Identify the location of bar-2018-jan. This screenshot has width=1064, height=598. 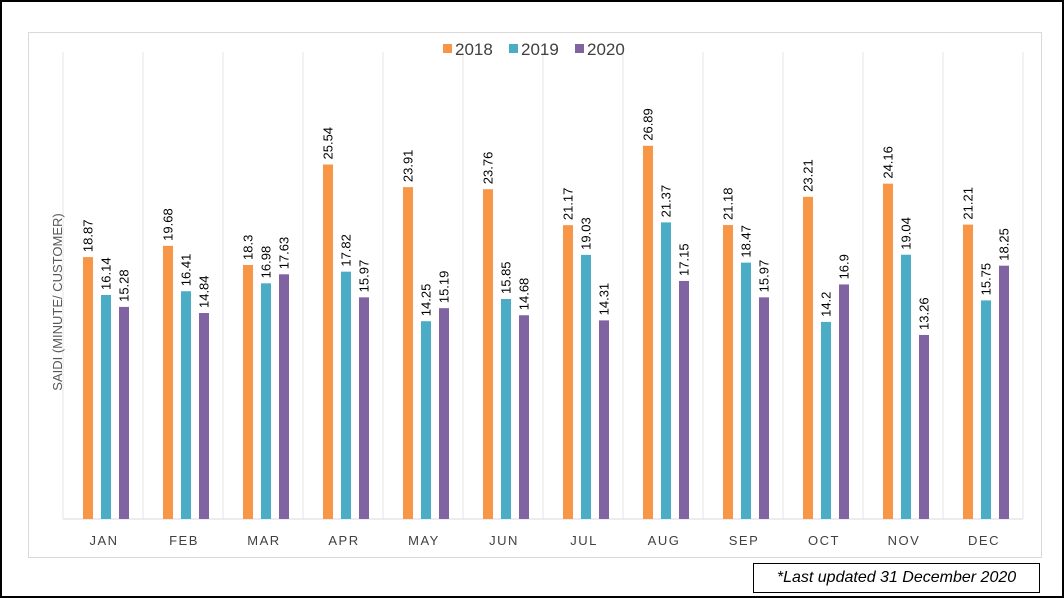
(88, 388).